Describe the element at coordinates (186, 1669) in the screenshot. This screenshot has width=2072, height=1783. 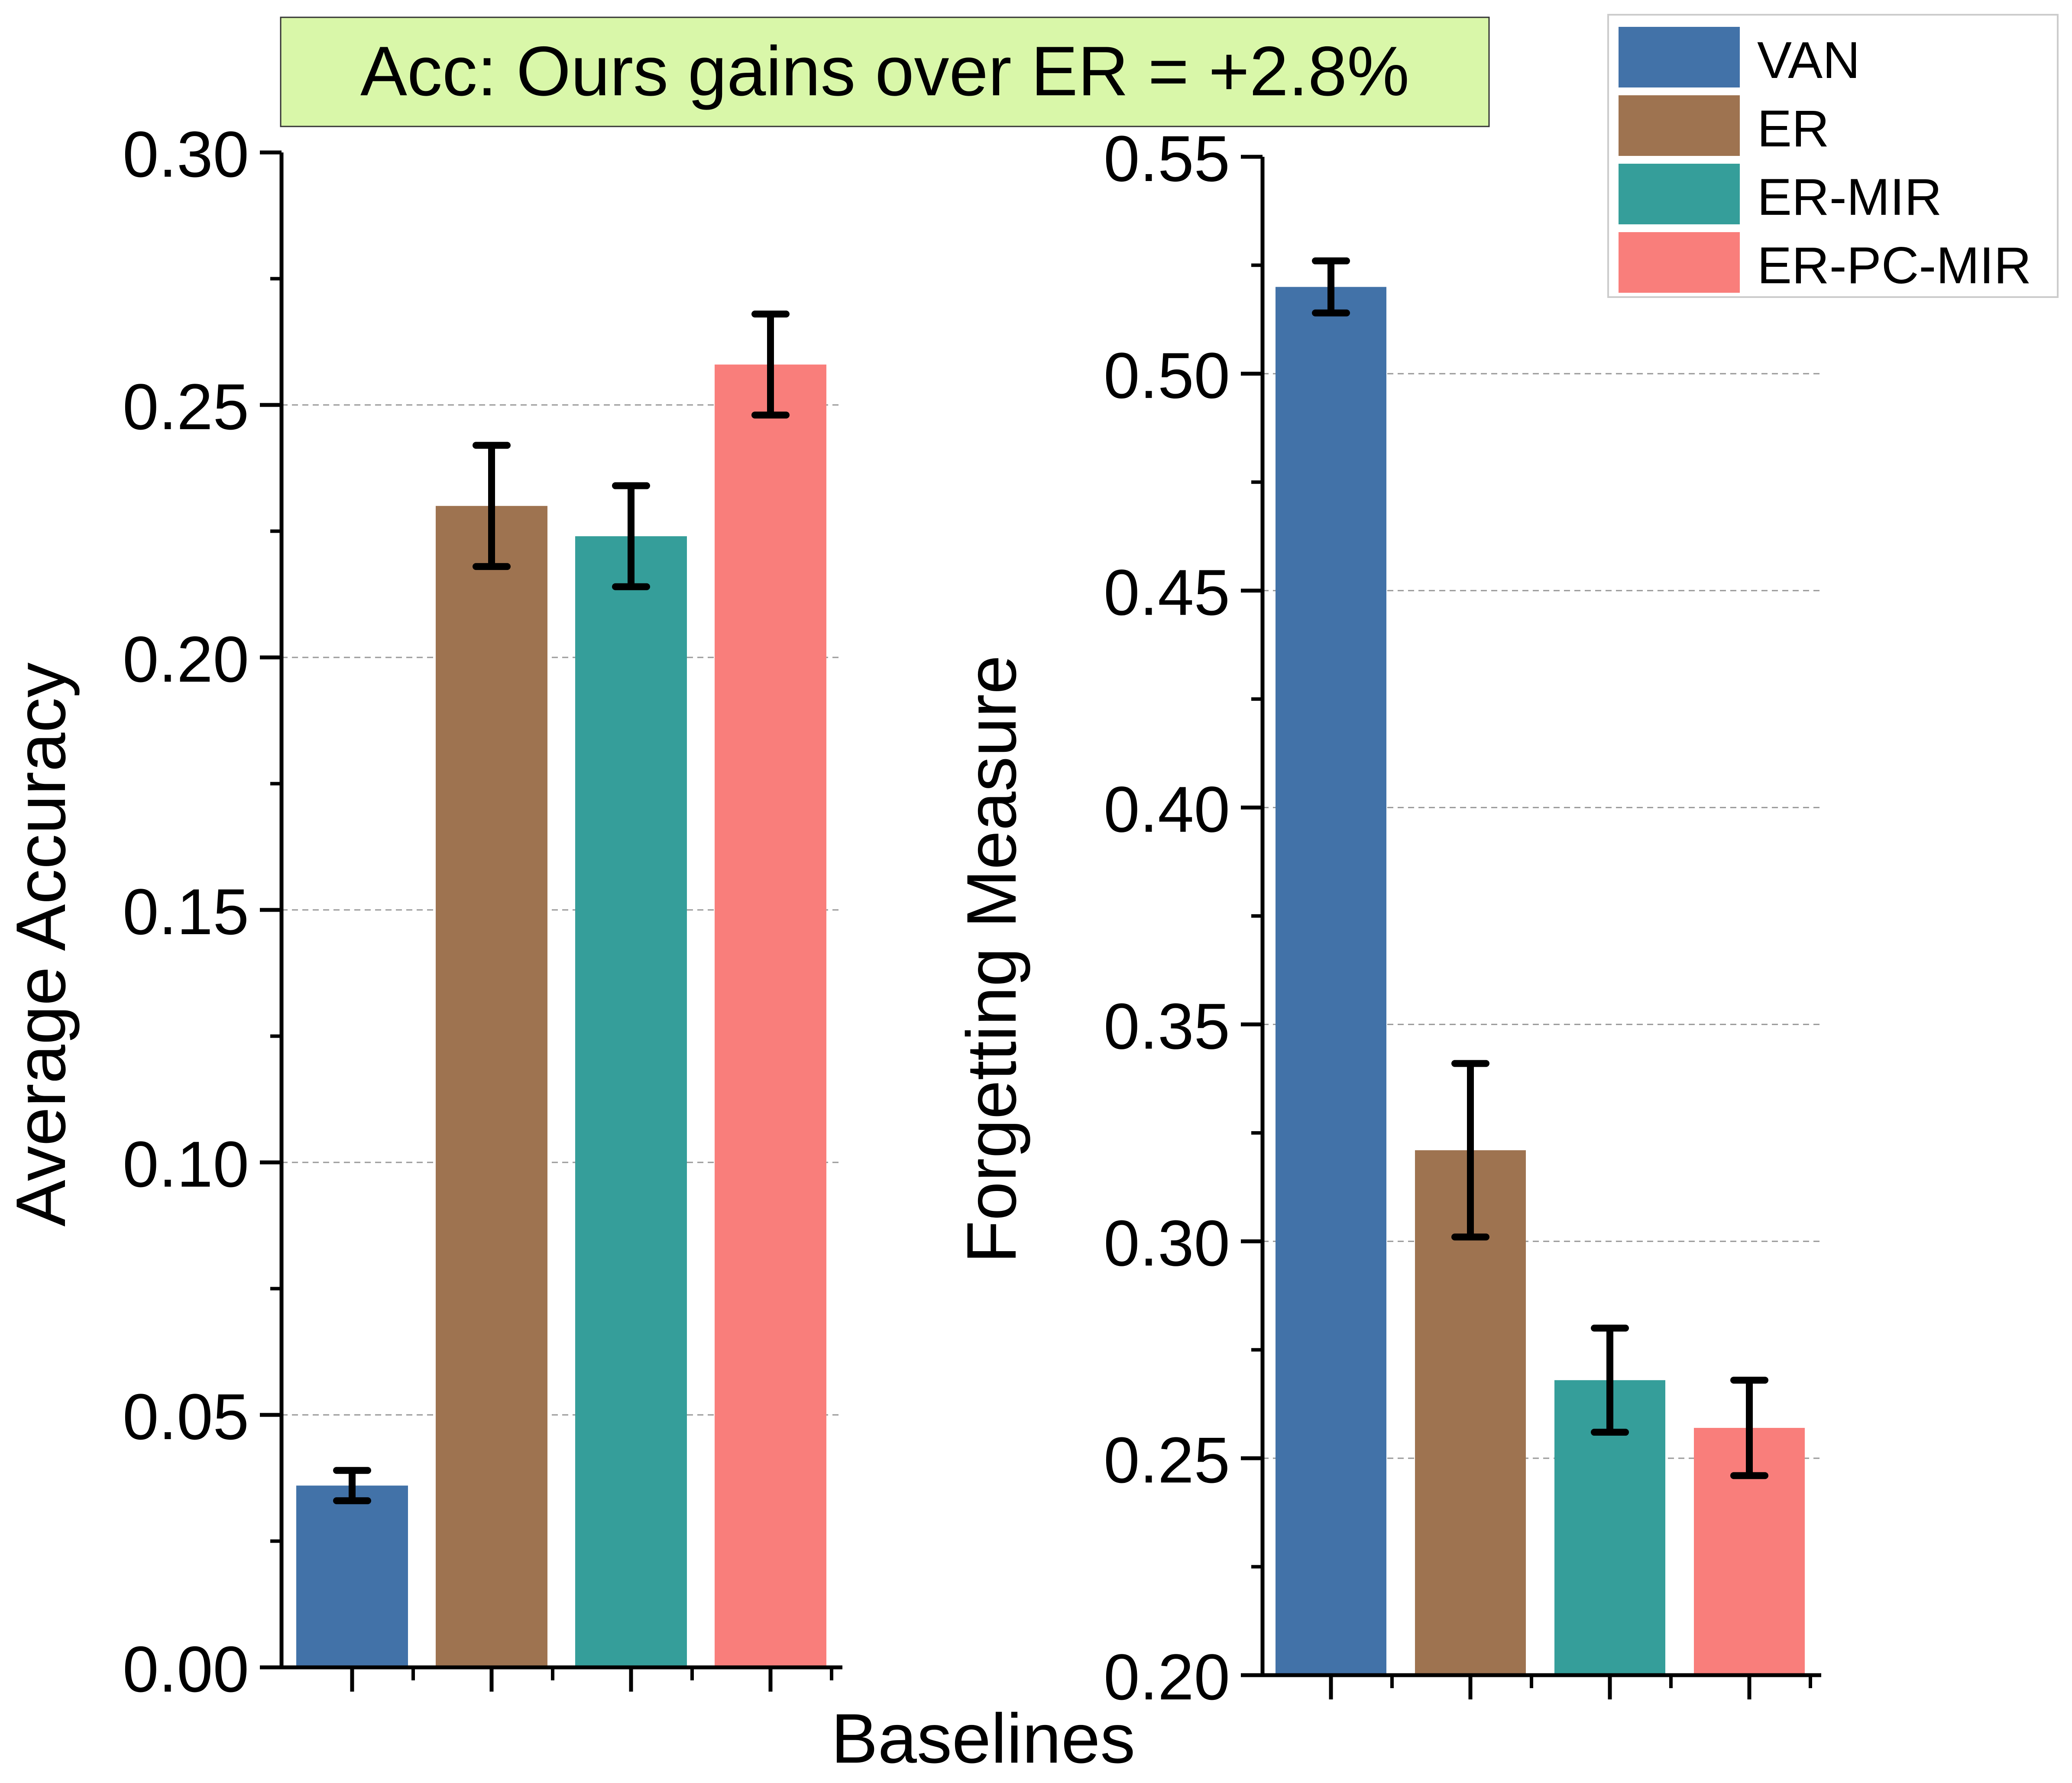
I see `y-tick-label: 0.00` at that location.